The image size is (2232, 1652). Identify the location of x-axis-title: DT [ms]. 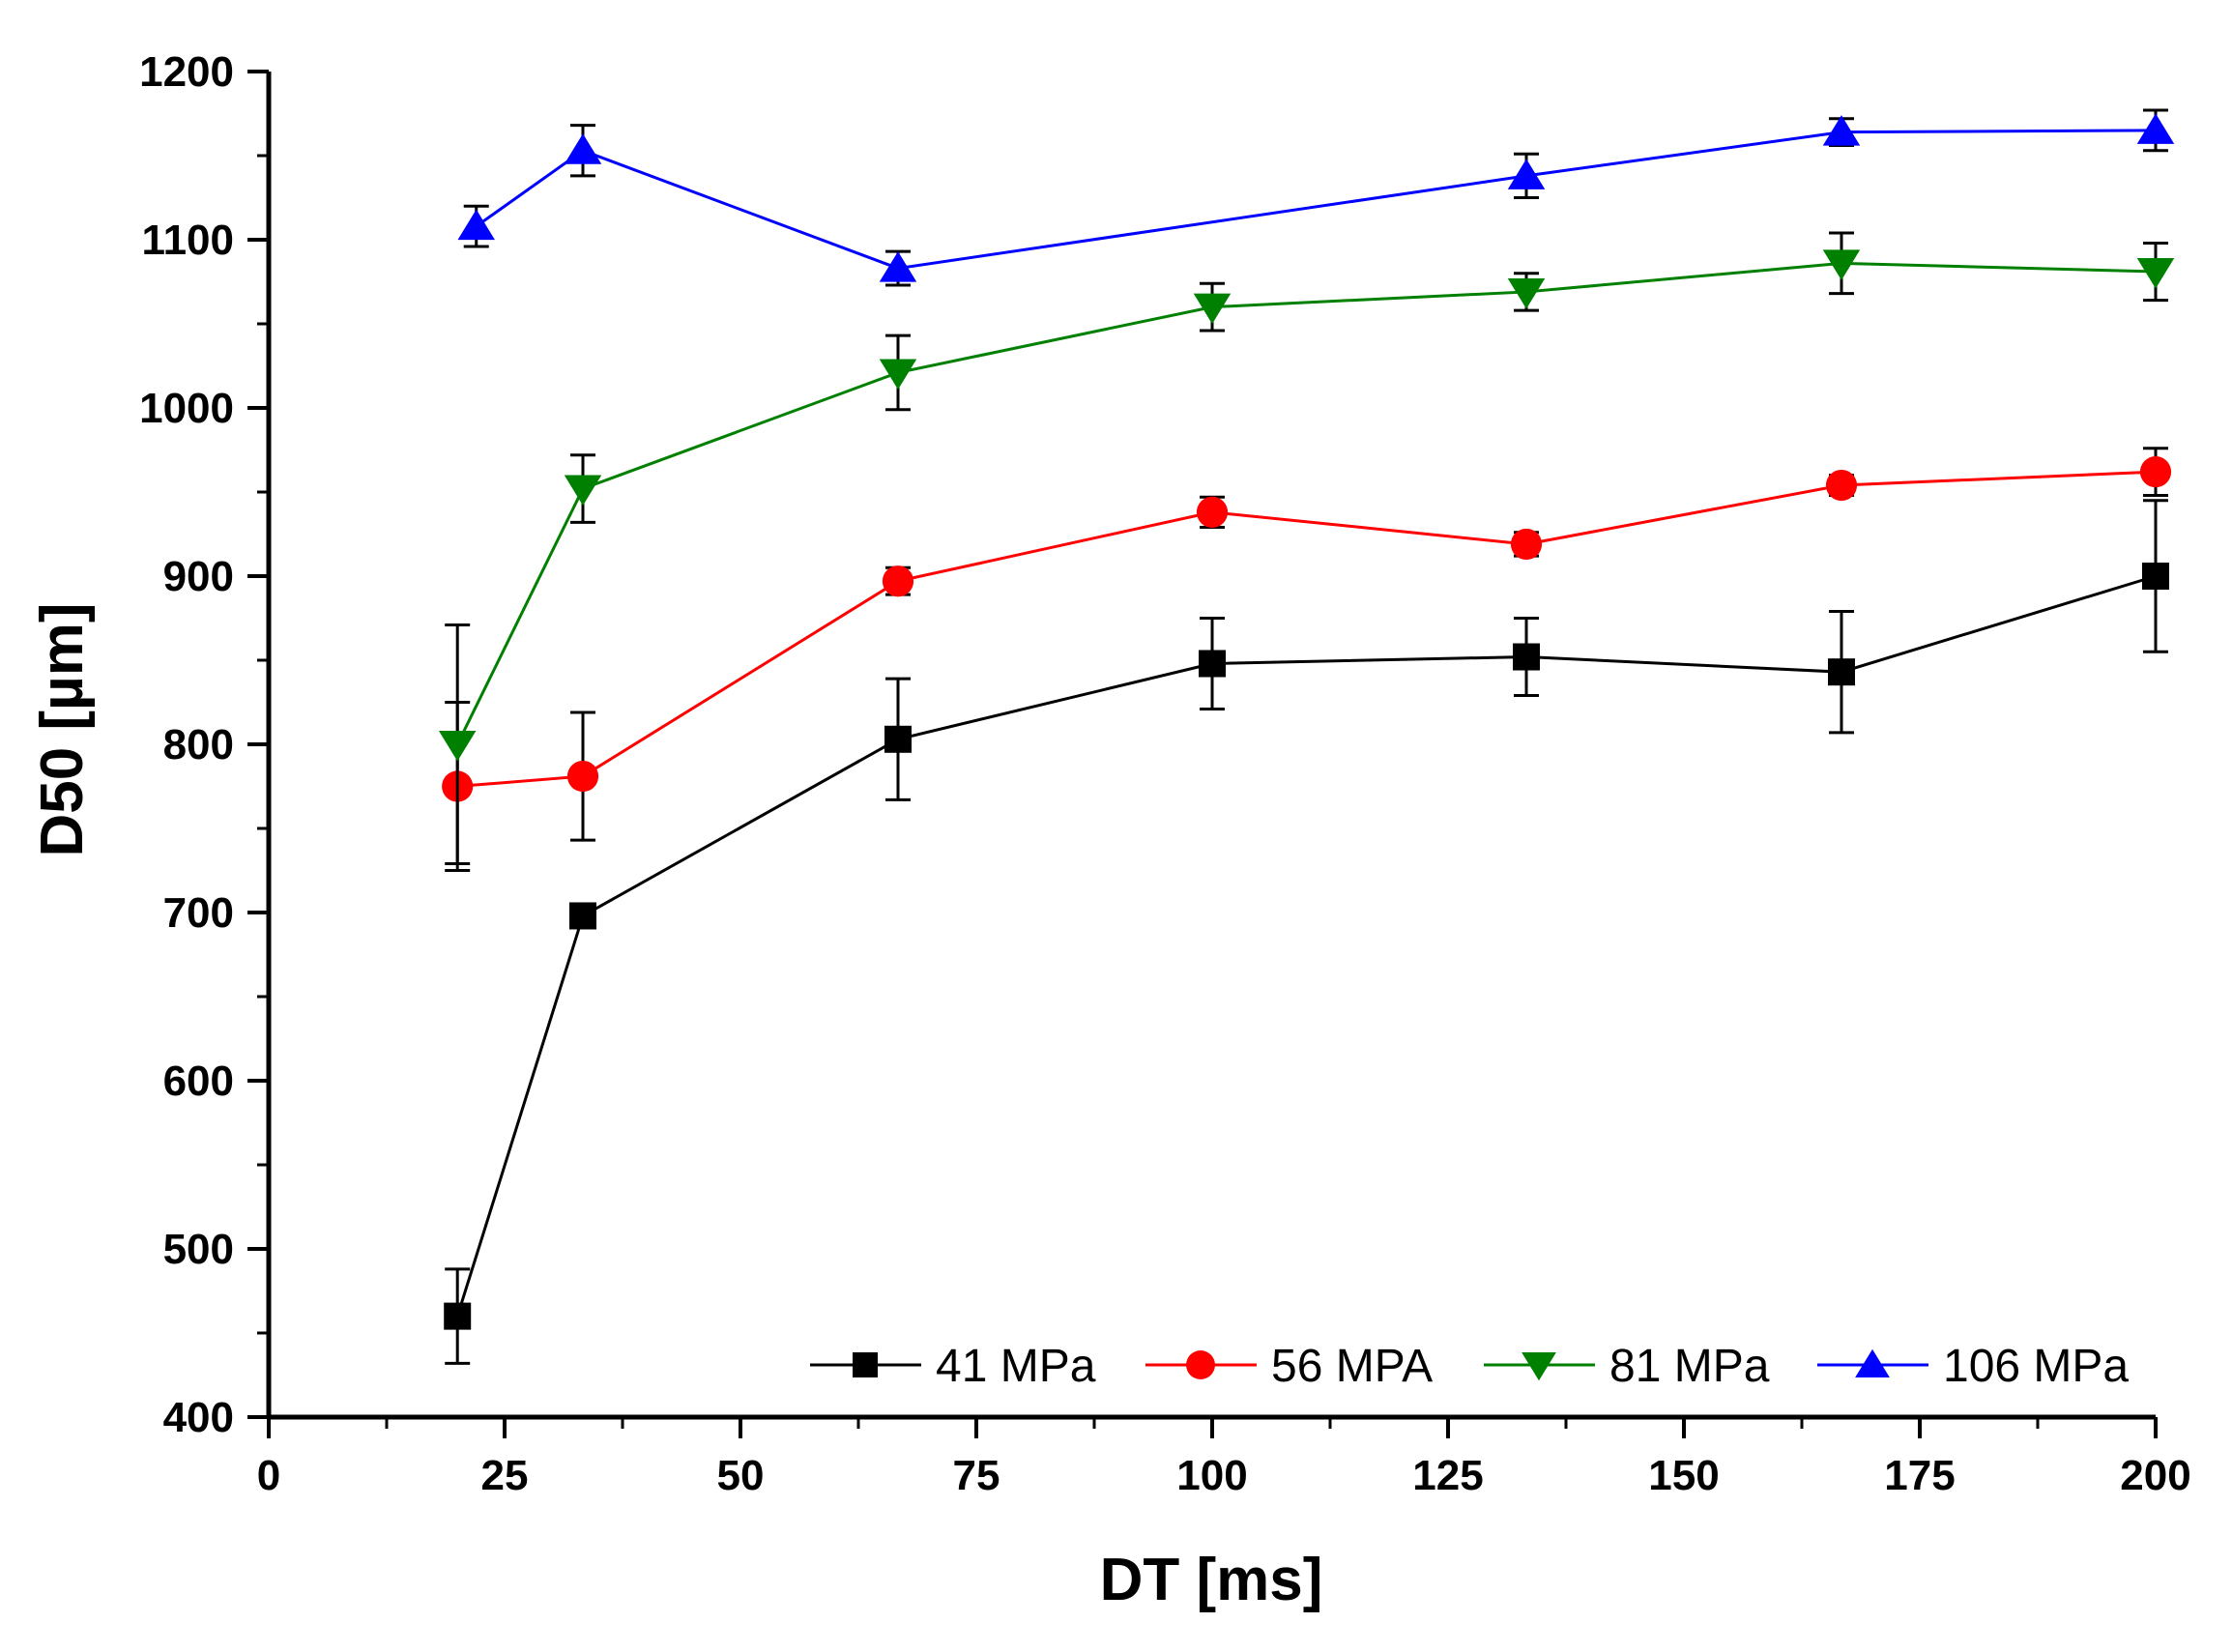
(1212, 1580).